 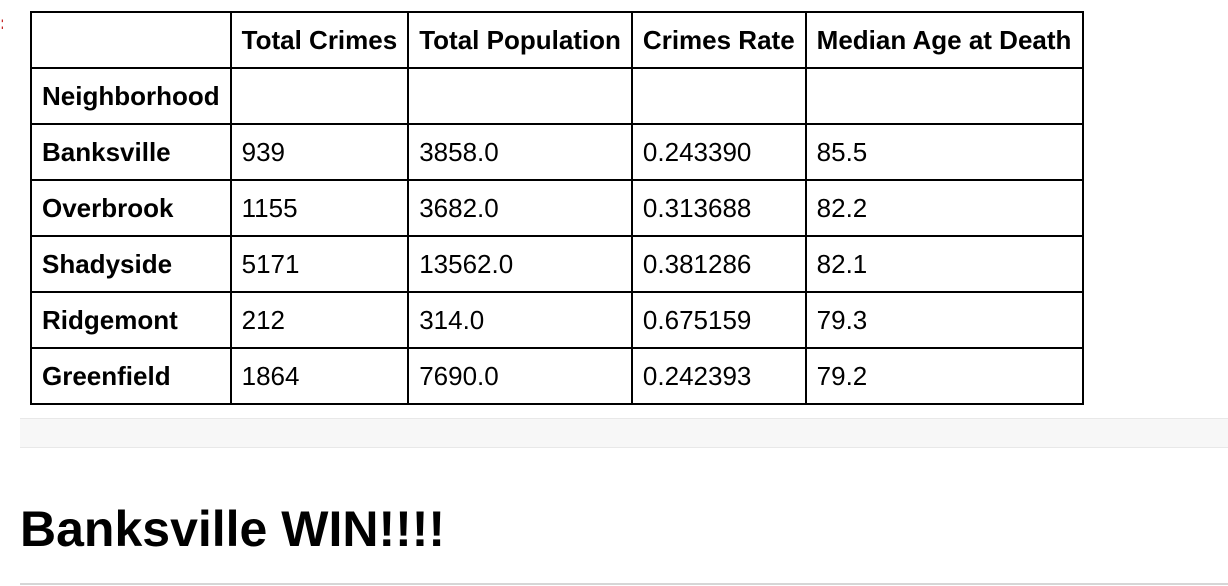 What do you see at coordinates (520, 208) in the screenshot?
I see `table-cell: 3682.0` at bounding box center [520, 208].